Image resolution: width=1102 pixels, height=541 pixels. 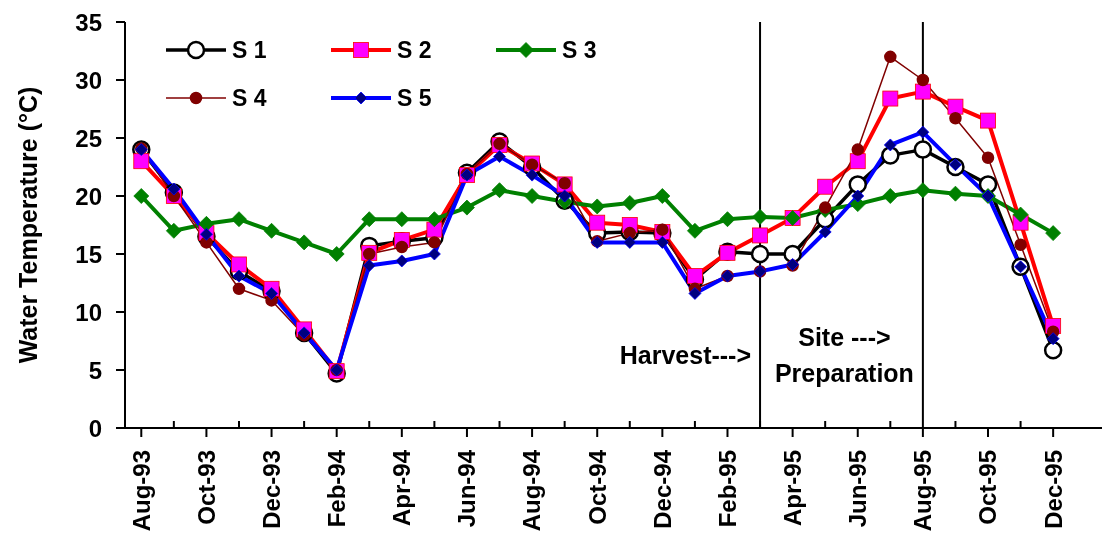 I want to click on x-tick-label: Dec-94, so click(x=662, y=489).